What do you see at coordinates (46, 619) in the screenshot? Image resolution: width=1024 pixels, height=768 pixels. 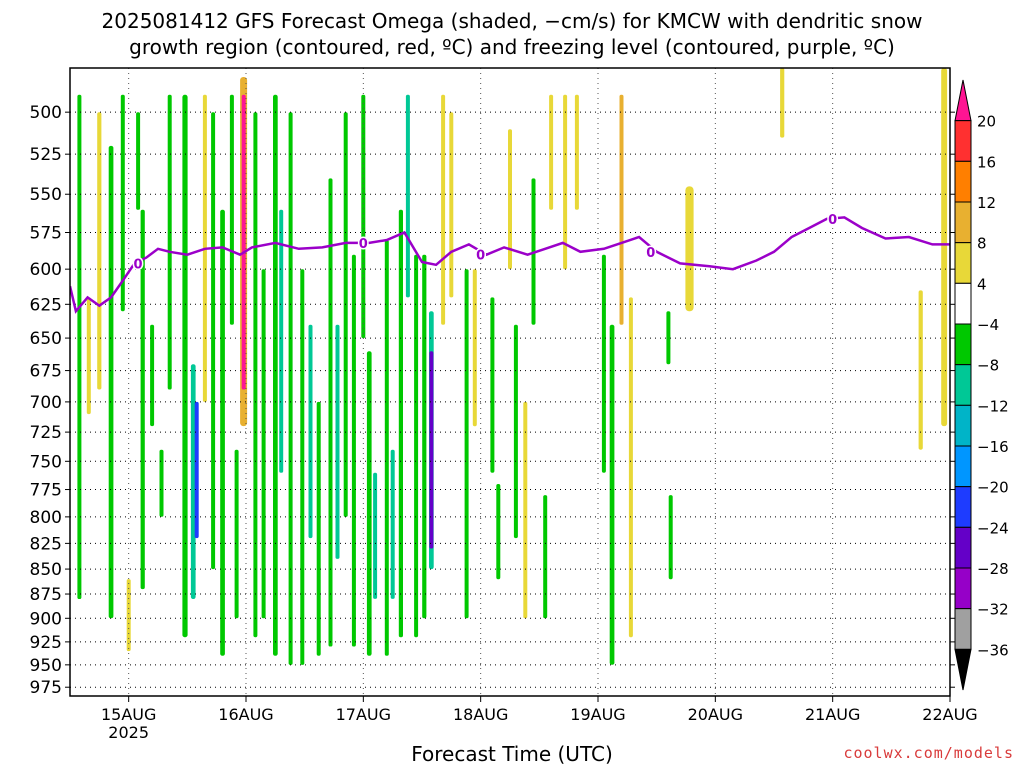 I see `y-tick-label: 900` at bounding box center [46, 619].